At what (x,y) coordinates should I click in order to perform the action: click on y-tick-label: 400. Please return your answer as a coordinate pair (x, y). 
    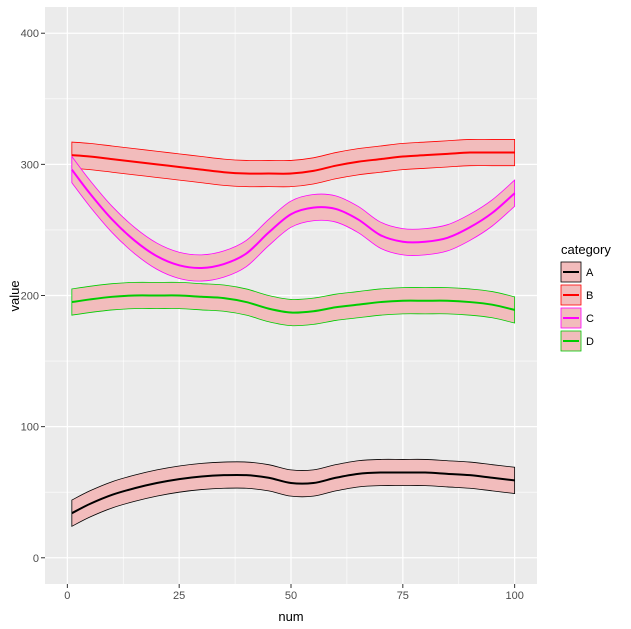
    Looking at the image, I should click on (30, 34).